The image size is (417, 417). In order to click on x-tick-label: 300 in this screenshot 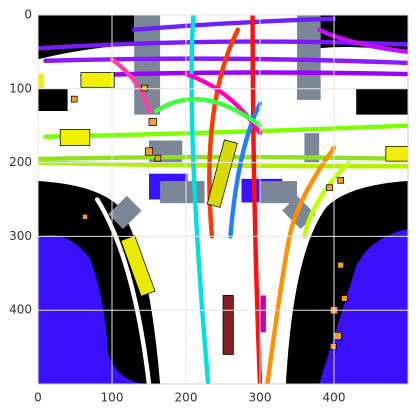, I will do `click(260, 398)`.